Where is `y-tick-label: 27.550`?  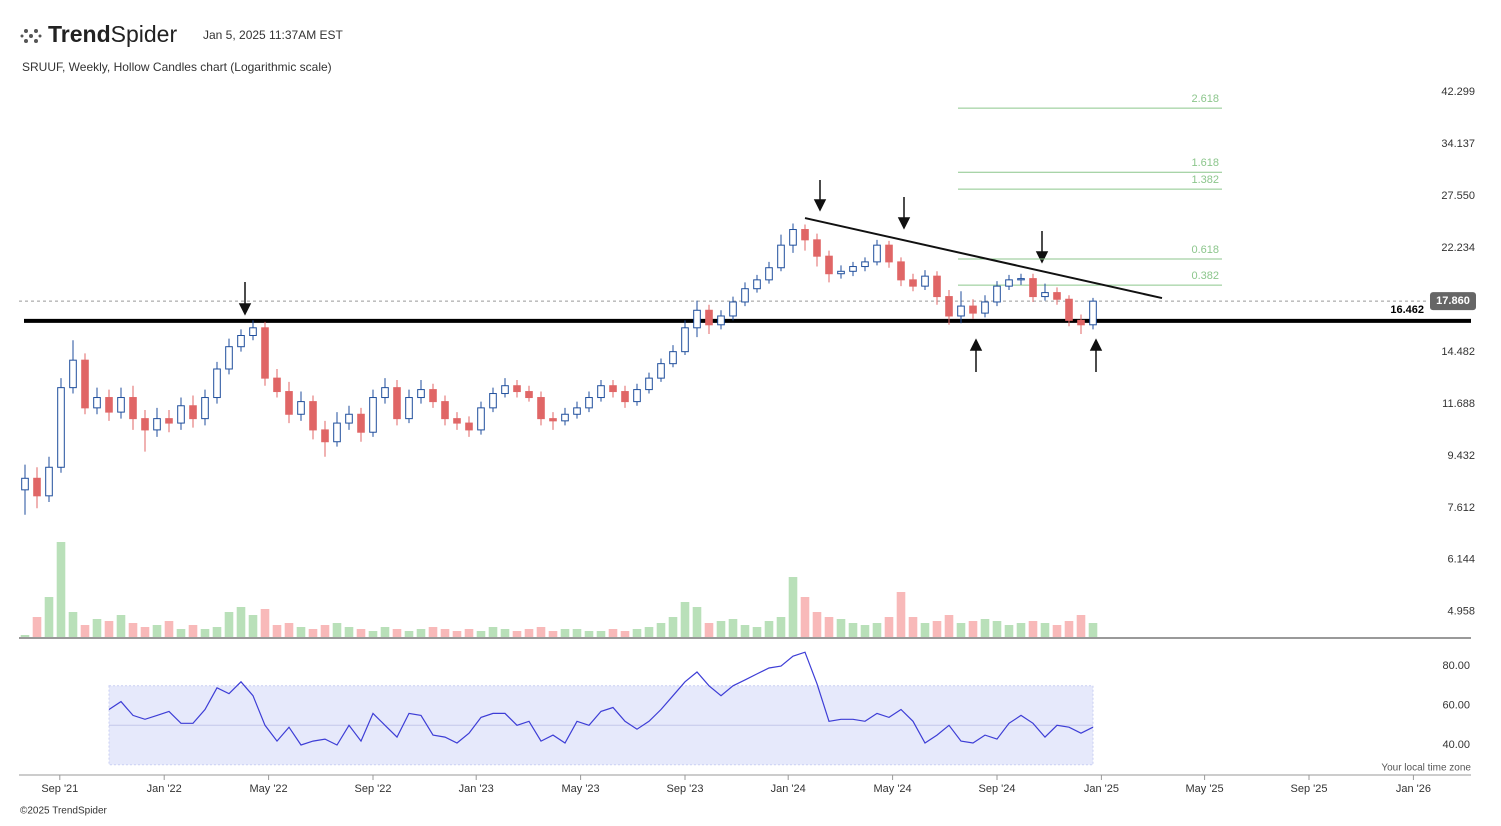 y-tick-label: 27.550 is located at coordinates (1458, 196).